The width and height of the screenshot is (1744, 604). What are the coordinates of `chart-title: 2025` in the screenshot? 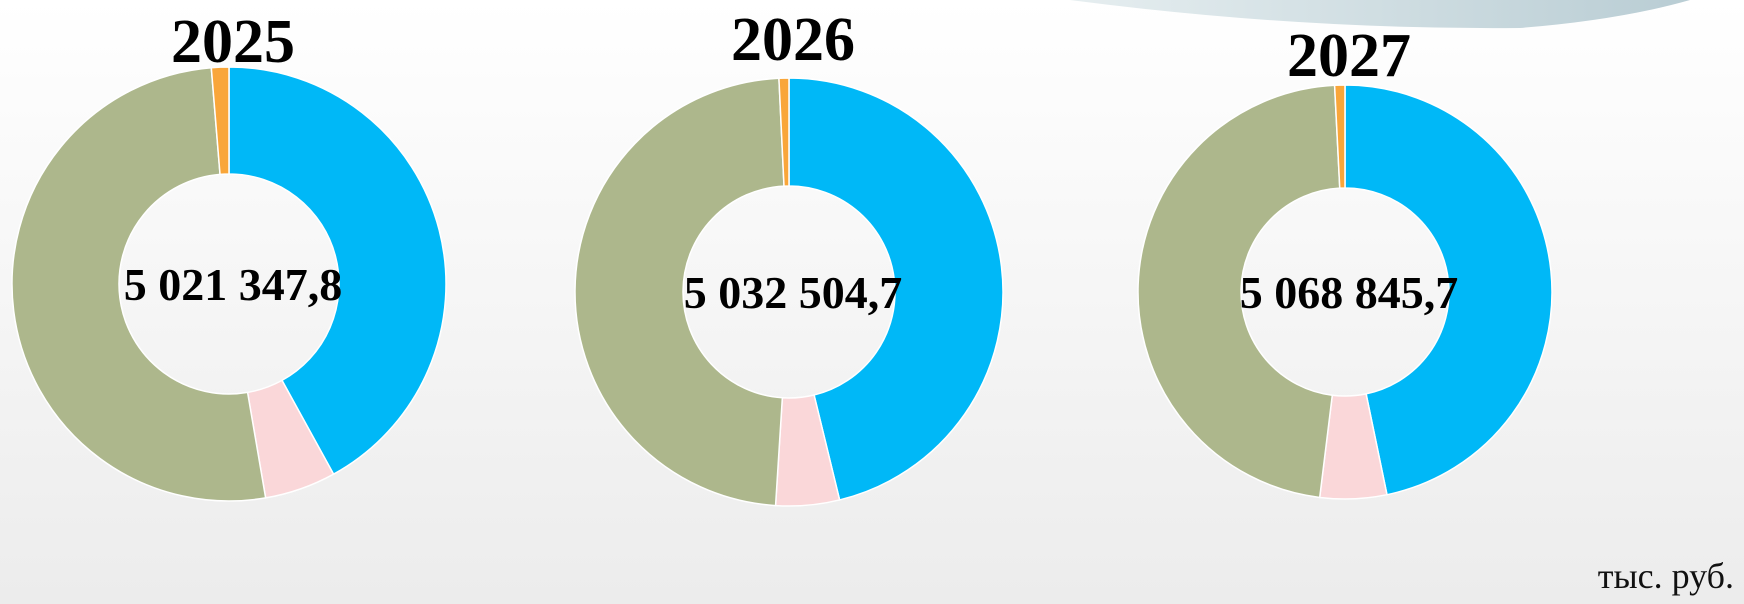 It's located at (233, 42).